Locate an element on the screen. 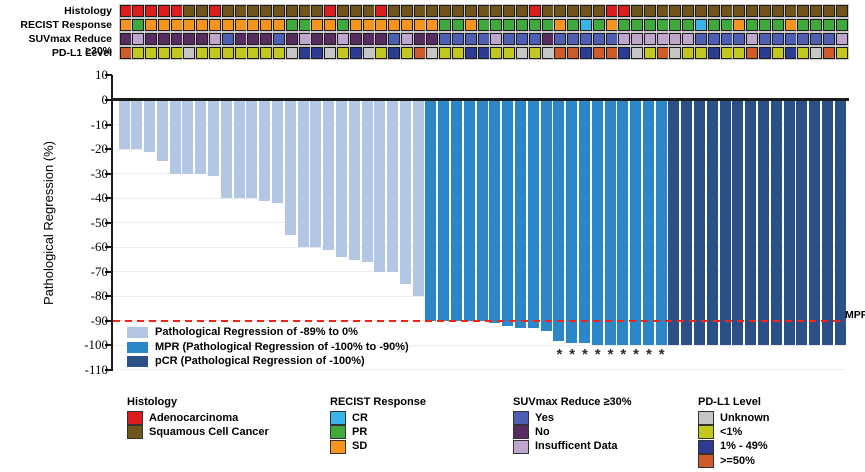 The height and width of the screenshot is (472, 865). track-label-pdl1: PD-L1 Level is located at coordinates (81, 53).